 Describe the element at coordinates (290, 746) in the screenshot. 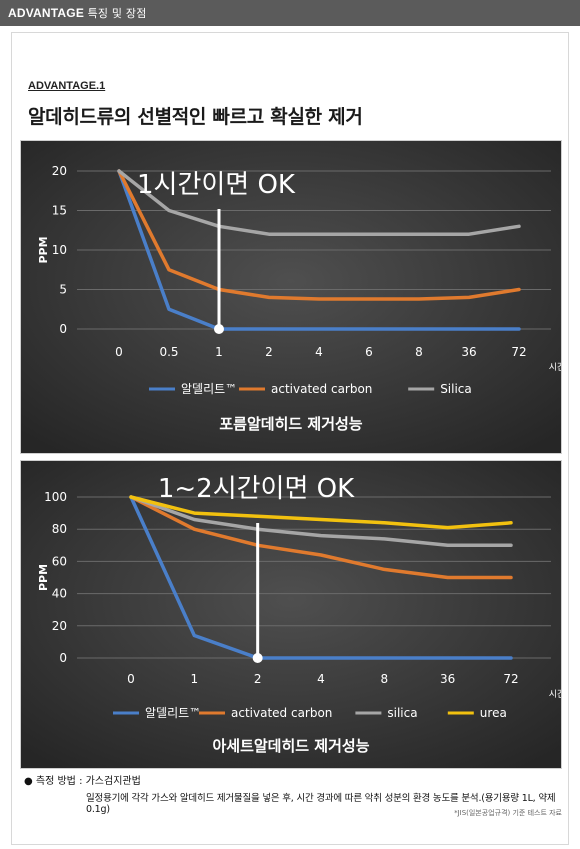

I see `chart-title: 아세트알데히드 제거성능` at that location.